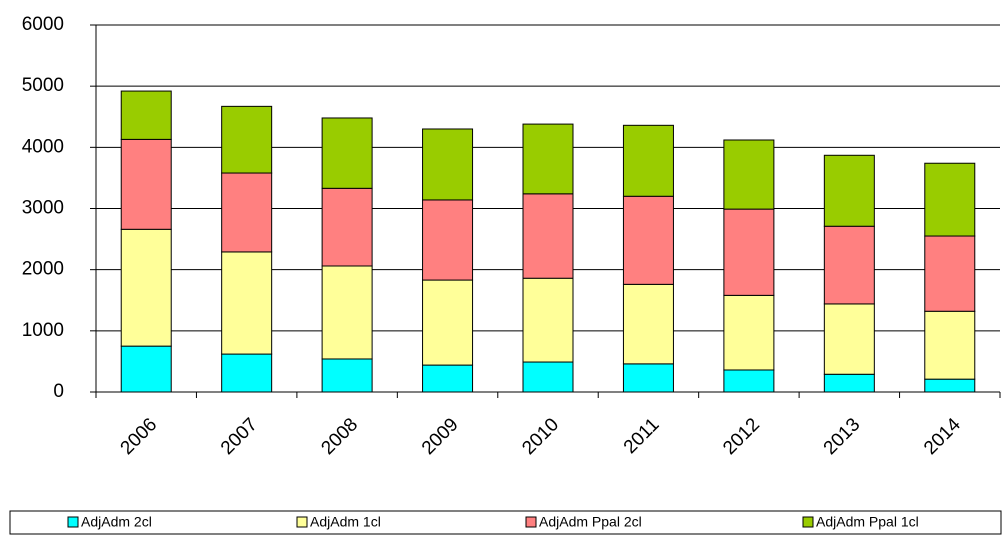  Describe the element at coordinates (642, 436) in the screenshot. I see `x-tick-label: 2011` at that location.